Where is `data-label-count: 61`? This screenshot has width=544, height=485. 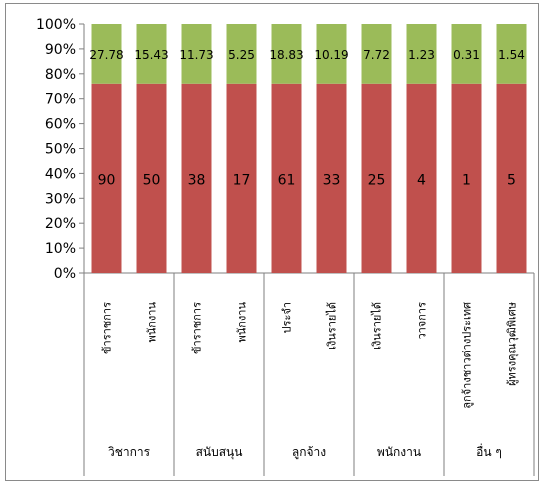 data-label-count: 61 is located at coordinates (287, 180).